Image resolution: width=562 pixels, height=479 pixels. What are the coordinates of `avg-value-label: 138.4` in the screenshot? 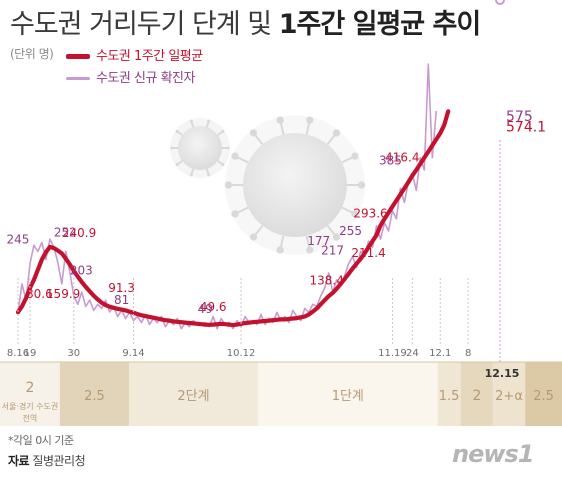 It's located at (326, 281).